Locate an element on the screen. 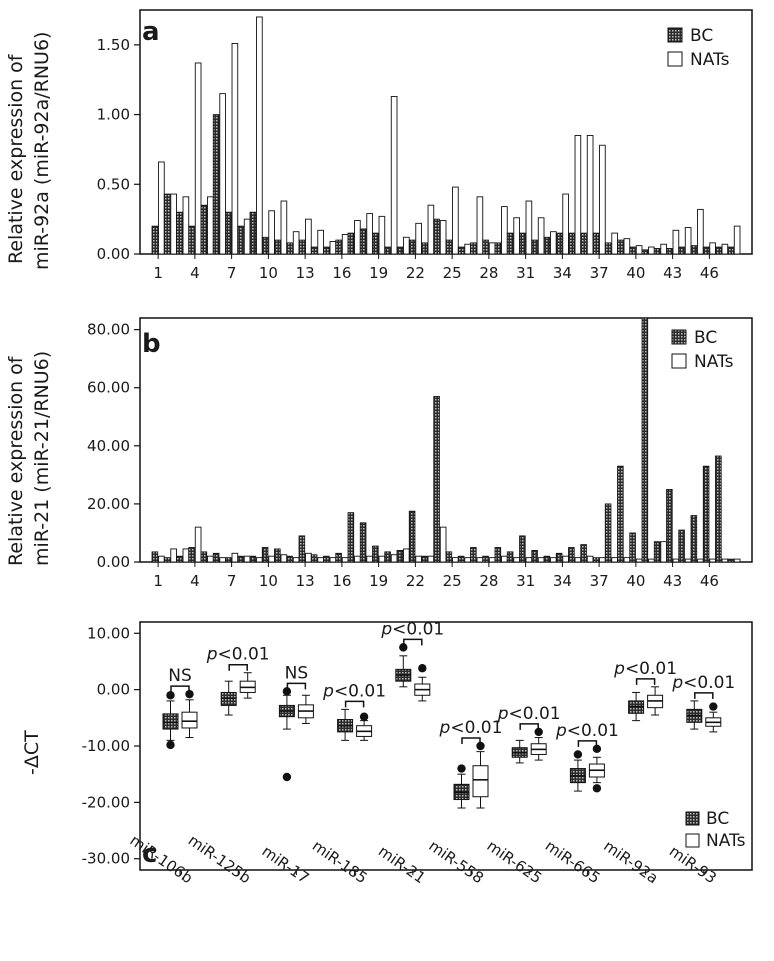 The image size is (774, 961). y-tick-label: 20.00 is located at coordinates (108, 504).